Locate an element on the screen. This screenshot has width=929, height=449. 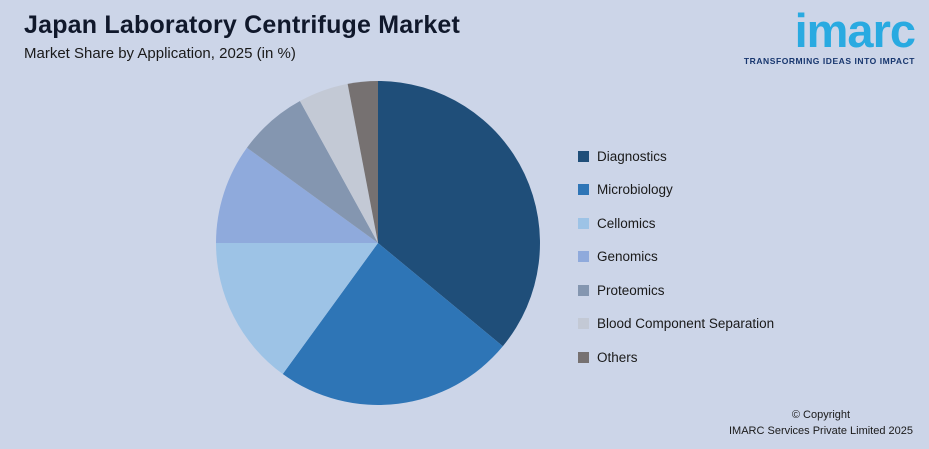
legend-swatch-others is located at coordinates (583, 357).